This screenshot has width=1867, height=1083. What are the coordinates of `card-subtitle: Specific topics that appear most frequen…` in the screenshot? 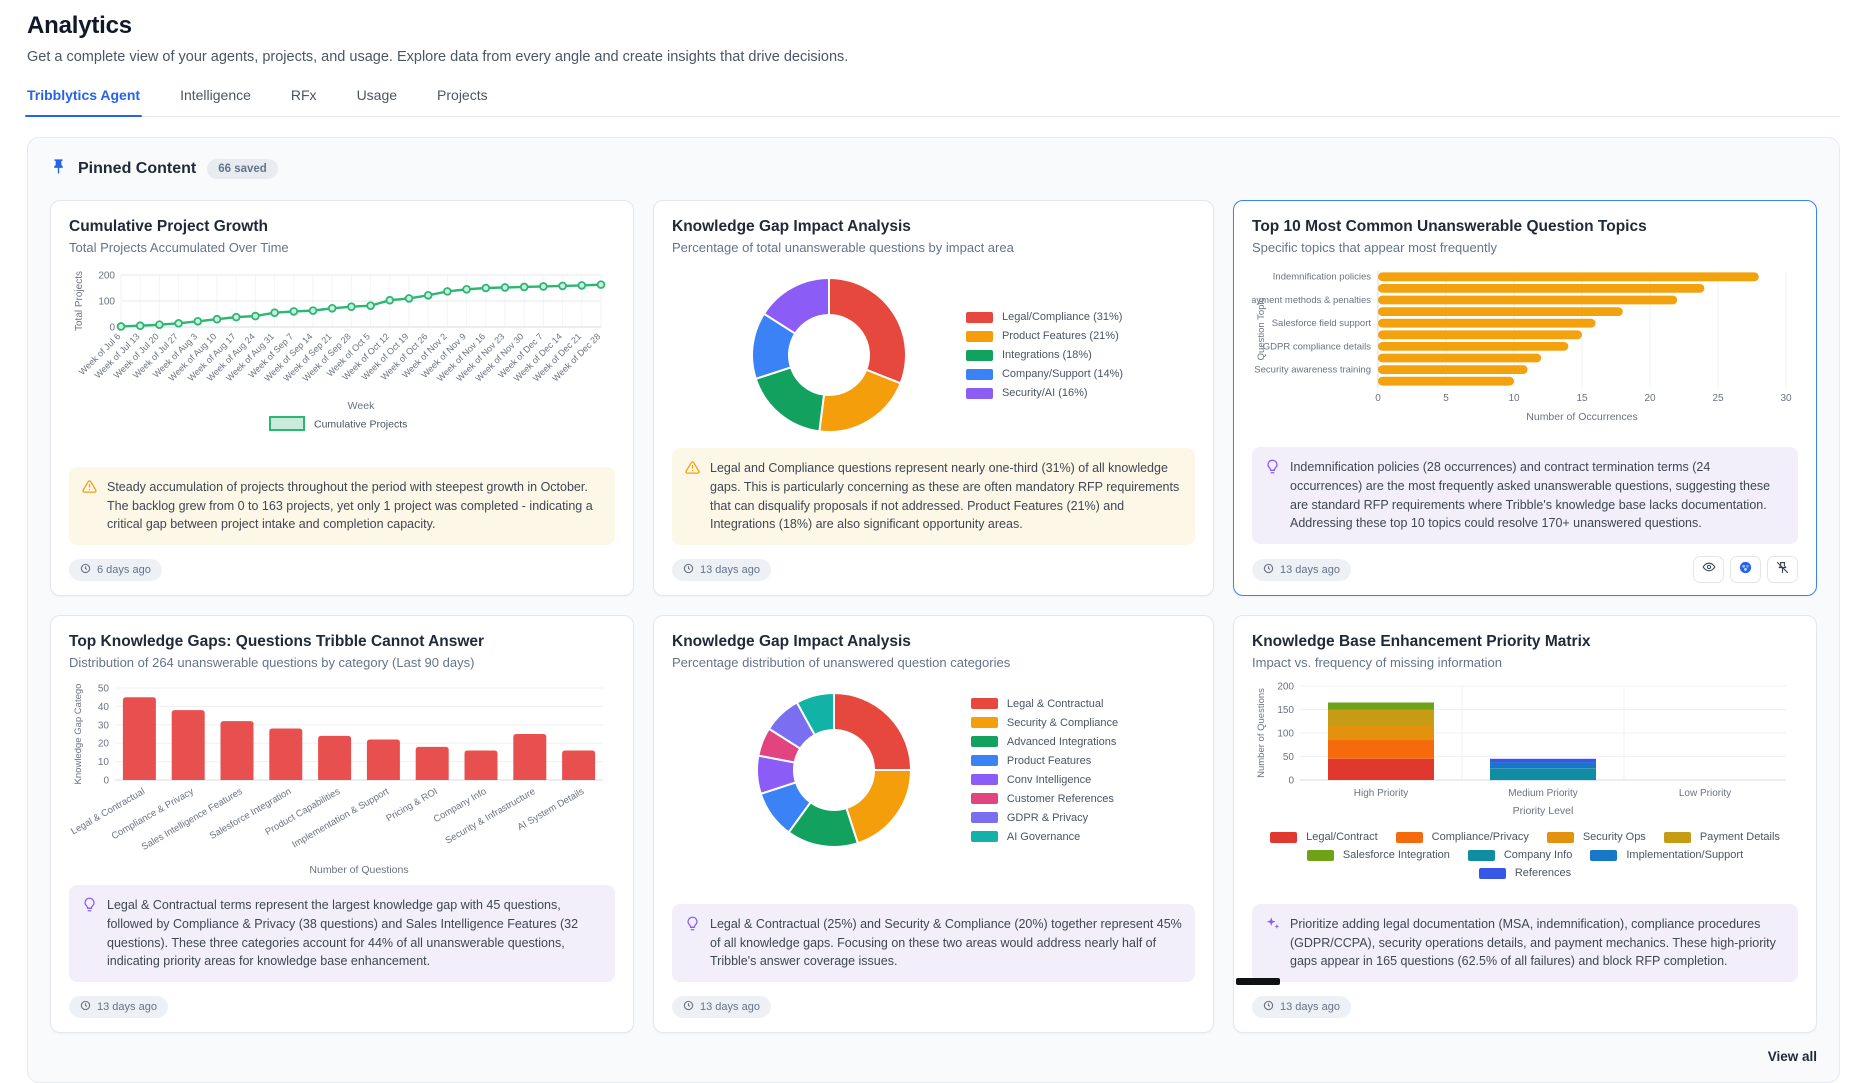 It's located at (1374, 247).